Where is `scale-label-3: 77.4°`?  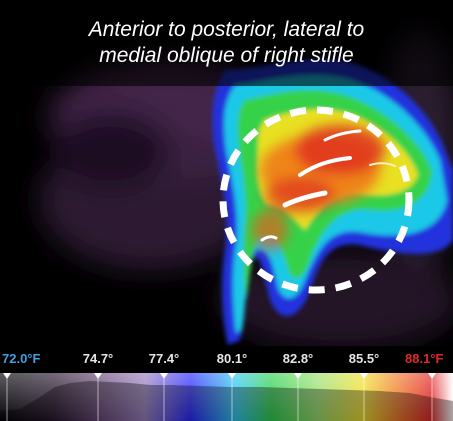
scale-label-3: 77.4° is located at coordinates (164, 358).